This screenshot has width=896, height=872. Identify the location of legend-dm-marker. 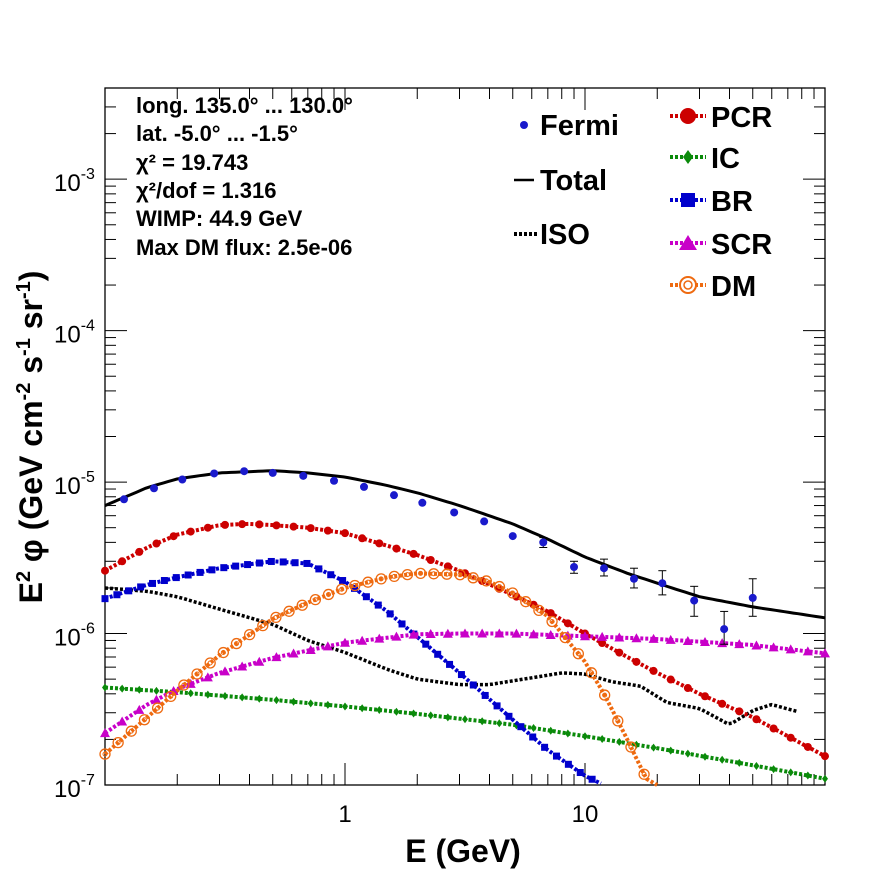
(688, 285).